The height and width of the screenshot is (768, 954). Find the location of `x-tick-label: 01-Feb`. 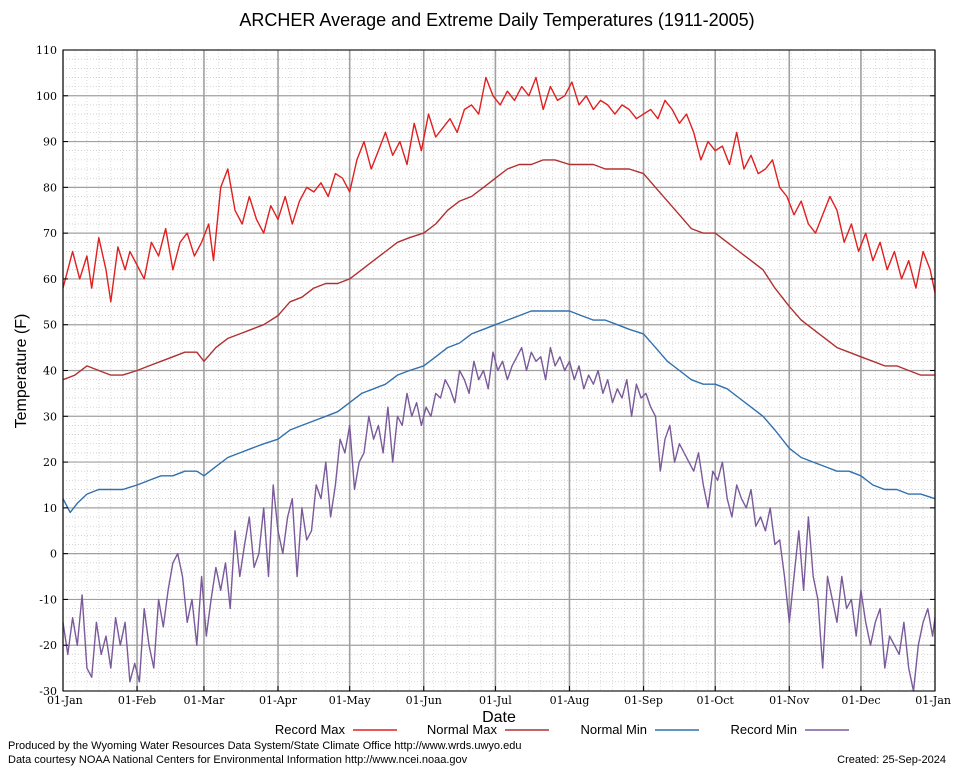

x-tick-label: 01-Feb is located at coordinates (137, 700).